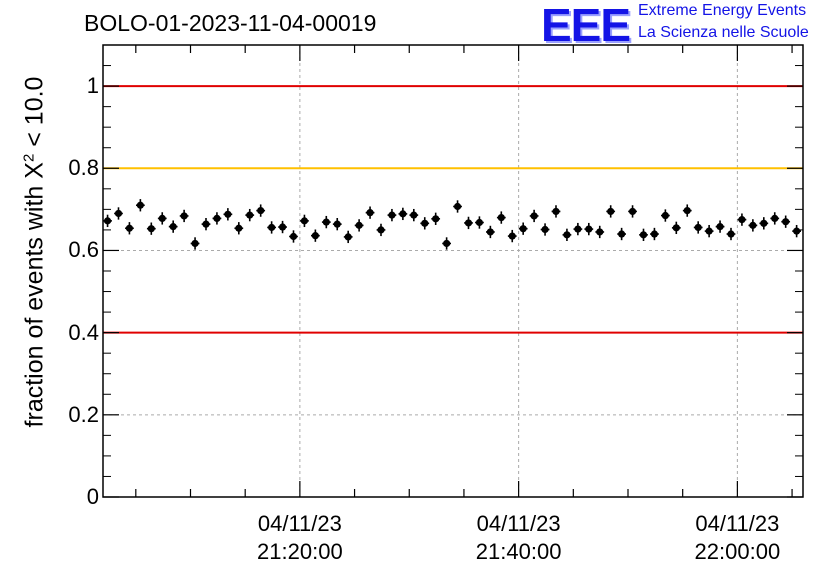 The width and height of the screenshot is (836, 572). What do you see at coordinates (29, 158) in the screenshot?
I see `y-axis-label-sup: 2` at bounding box center [29, 158].